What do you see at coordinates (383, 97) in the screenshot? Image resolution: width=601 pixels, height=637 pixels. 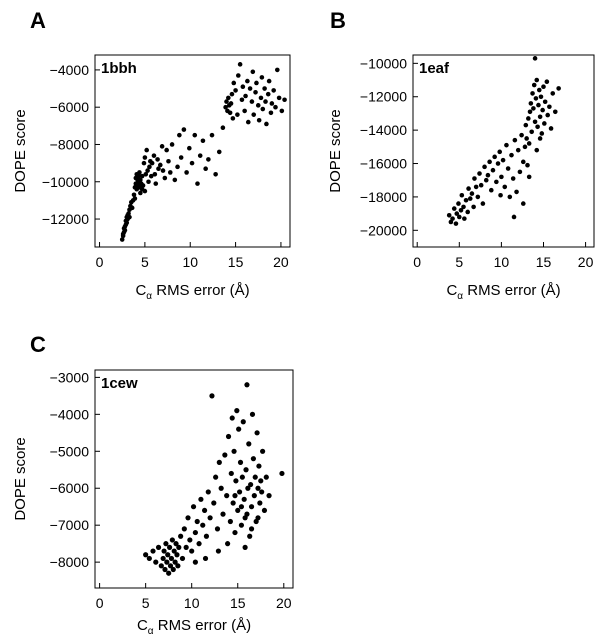 I see `panel-b-ytick-label: −12000` at bounding box center [383, 97].